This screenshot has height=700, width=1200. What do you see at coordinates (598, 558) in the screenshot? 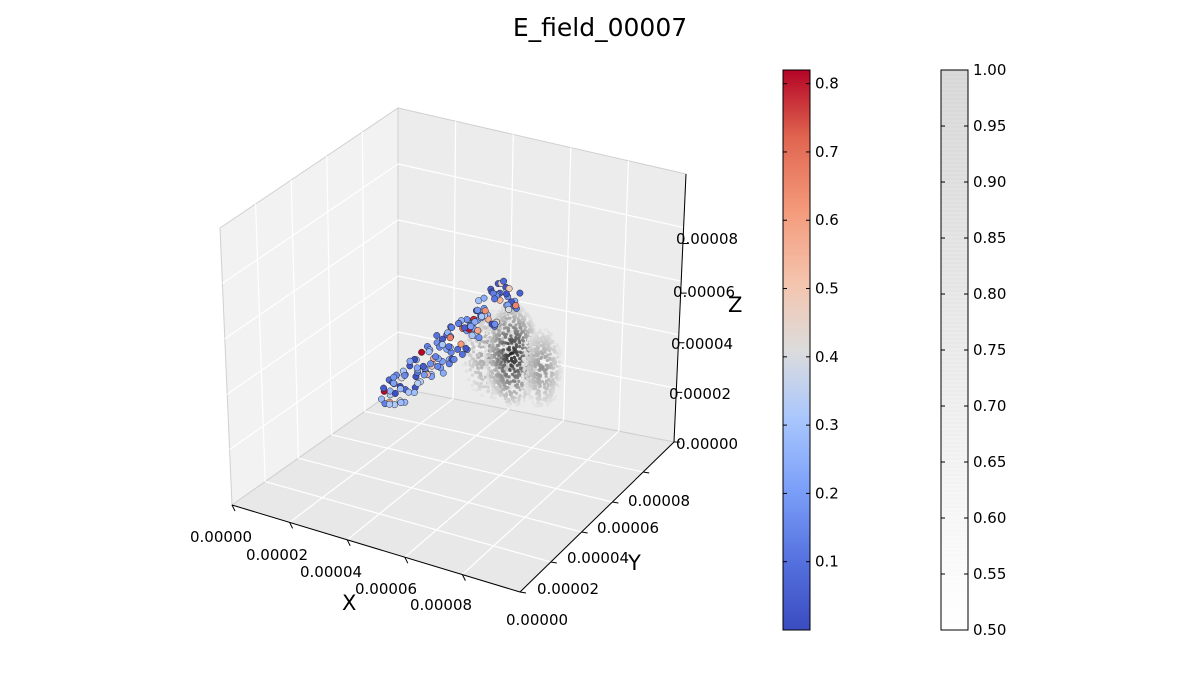
I see `y-tick-label: 0.00004` at bounding box center [598, 558].